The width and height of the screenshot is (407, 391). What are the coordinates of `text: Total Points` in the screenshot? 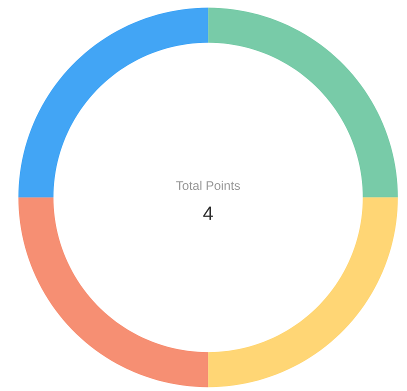 It's located at (208, 185).